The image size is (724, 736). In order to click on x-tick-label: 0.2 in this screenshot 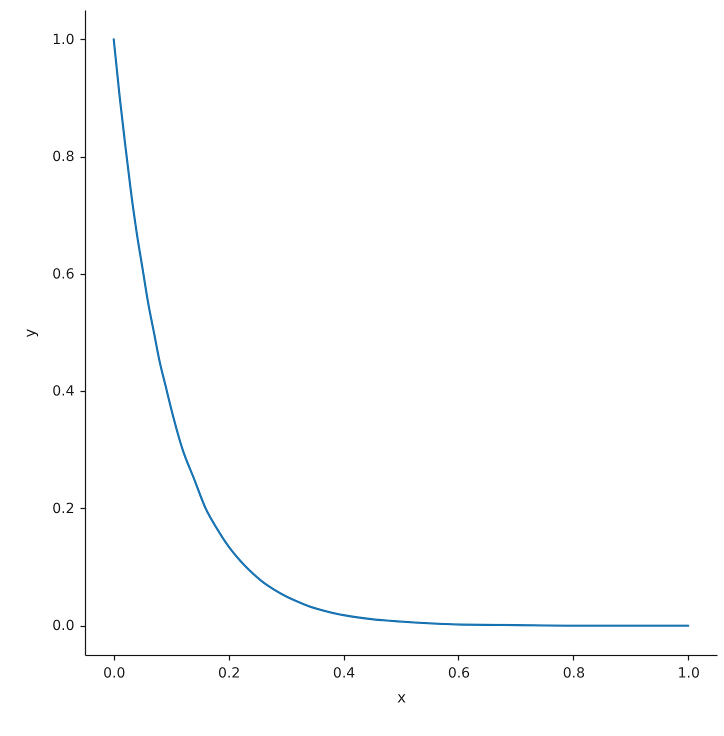, I will do `click(229, 674)`.